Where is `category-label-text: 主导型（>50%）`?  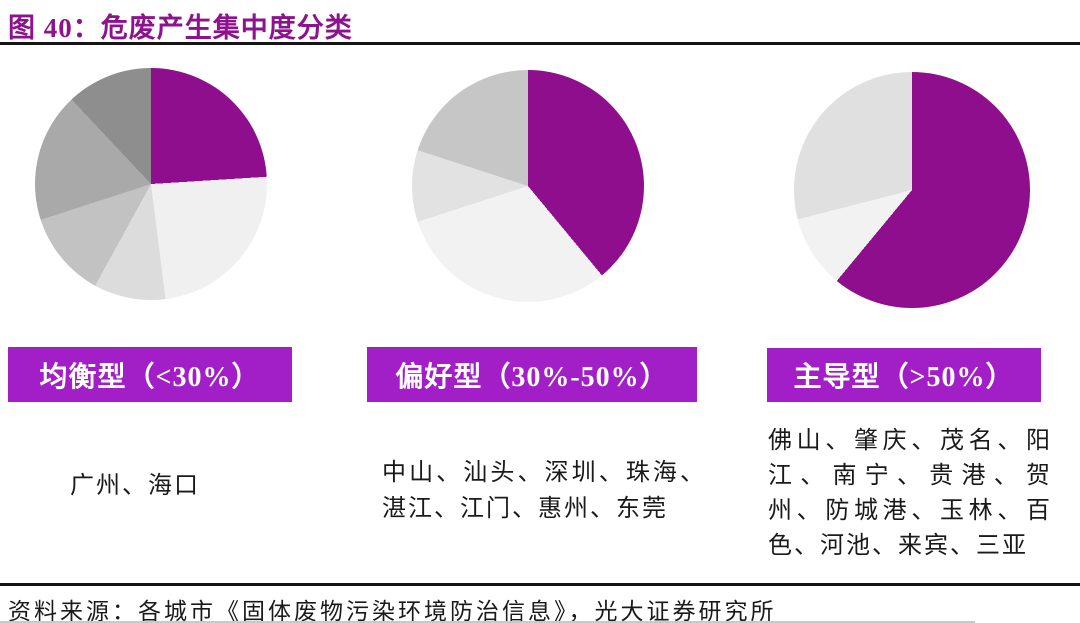 category-label-text: 主导型（>50%） is located at coordinates (904, 377).